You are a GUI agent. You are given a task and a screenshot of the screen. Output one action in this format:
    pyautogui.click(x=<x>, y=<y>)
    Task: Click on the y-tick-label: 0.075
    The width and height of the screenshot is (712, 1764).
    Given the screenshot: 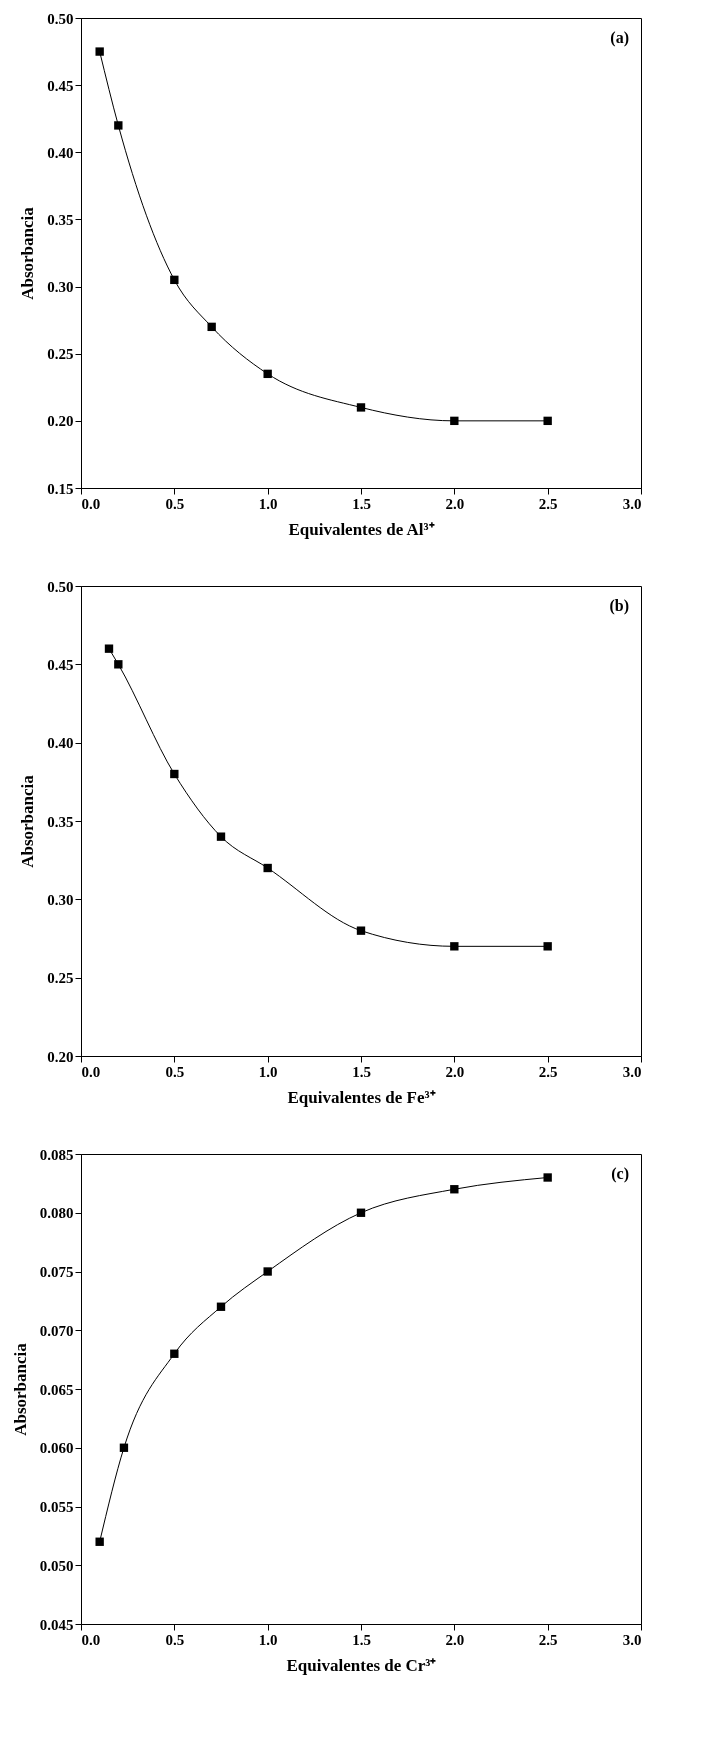 What is the action you would take?
    pyautogui.click(x=56, y=1272)
    